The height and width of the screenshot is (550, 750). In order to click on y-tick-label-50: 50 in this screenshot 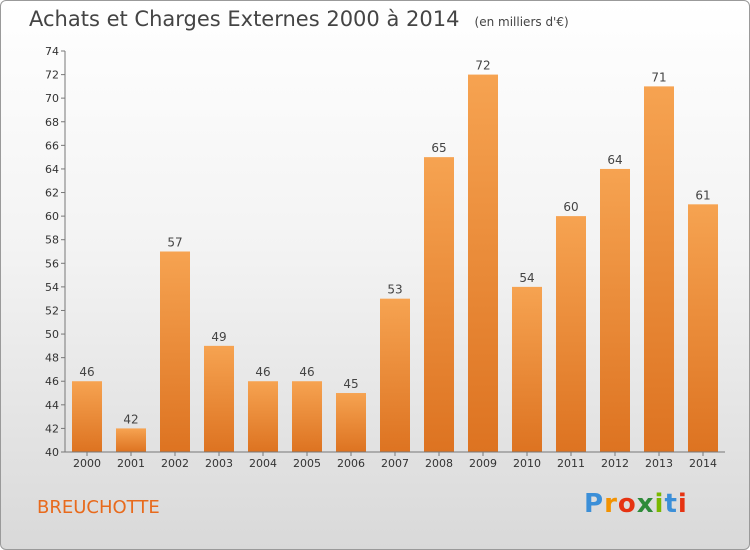, I will do `click(52, 334)`.